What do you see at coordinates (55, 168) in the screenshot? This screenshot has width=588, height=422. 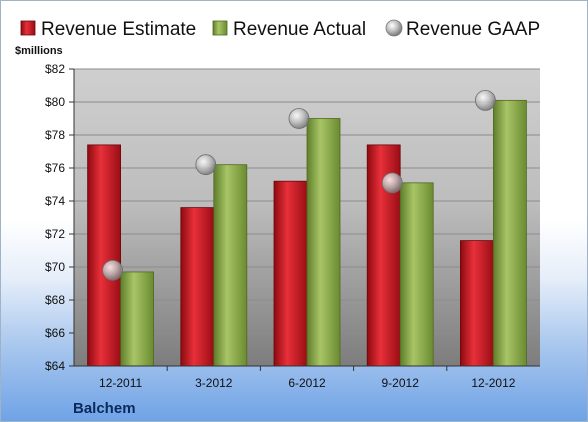 I see `y-tick-label: $76` at bounding box center [55, 168].